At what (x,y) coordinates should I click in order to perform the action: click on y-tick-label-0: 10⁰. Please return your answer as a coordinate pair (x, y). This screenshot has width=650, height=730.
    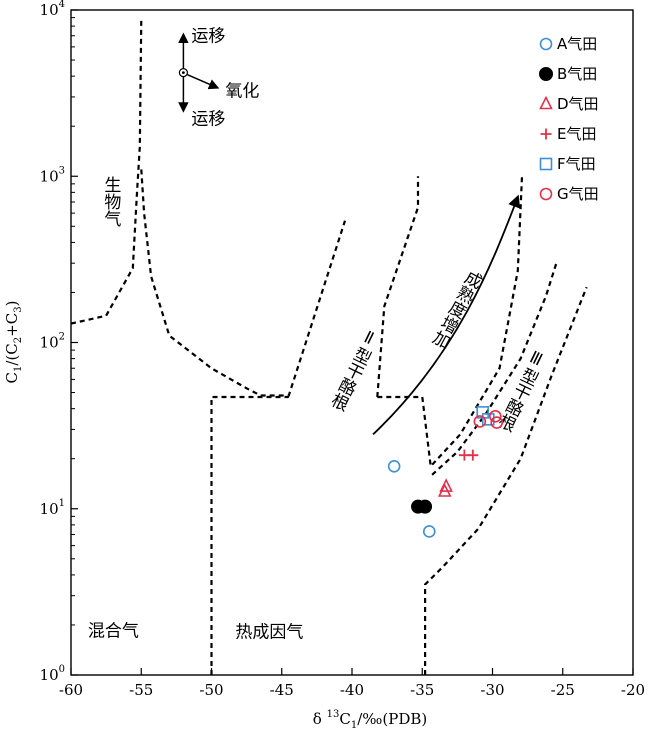
    Looking at the image, I should click on (52, 674).